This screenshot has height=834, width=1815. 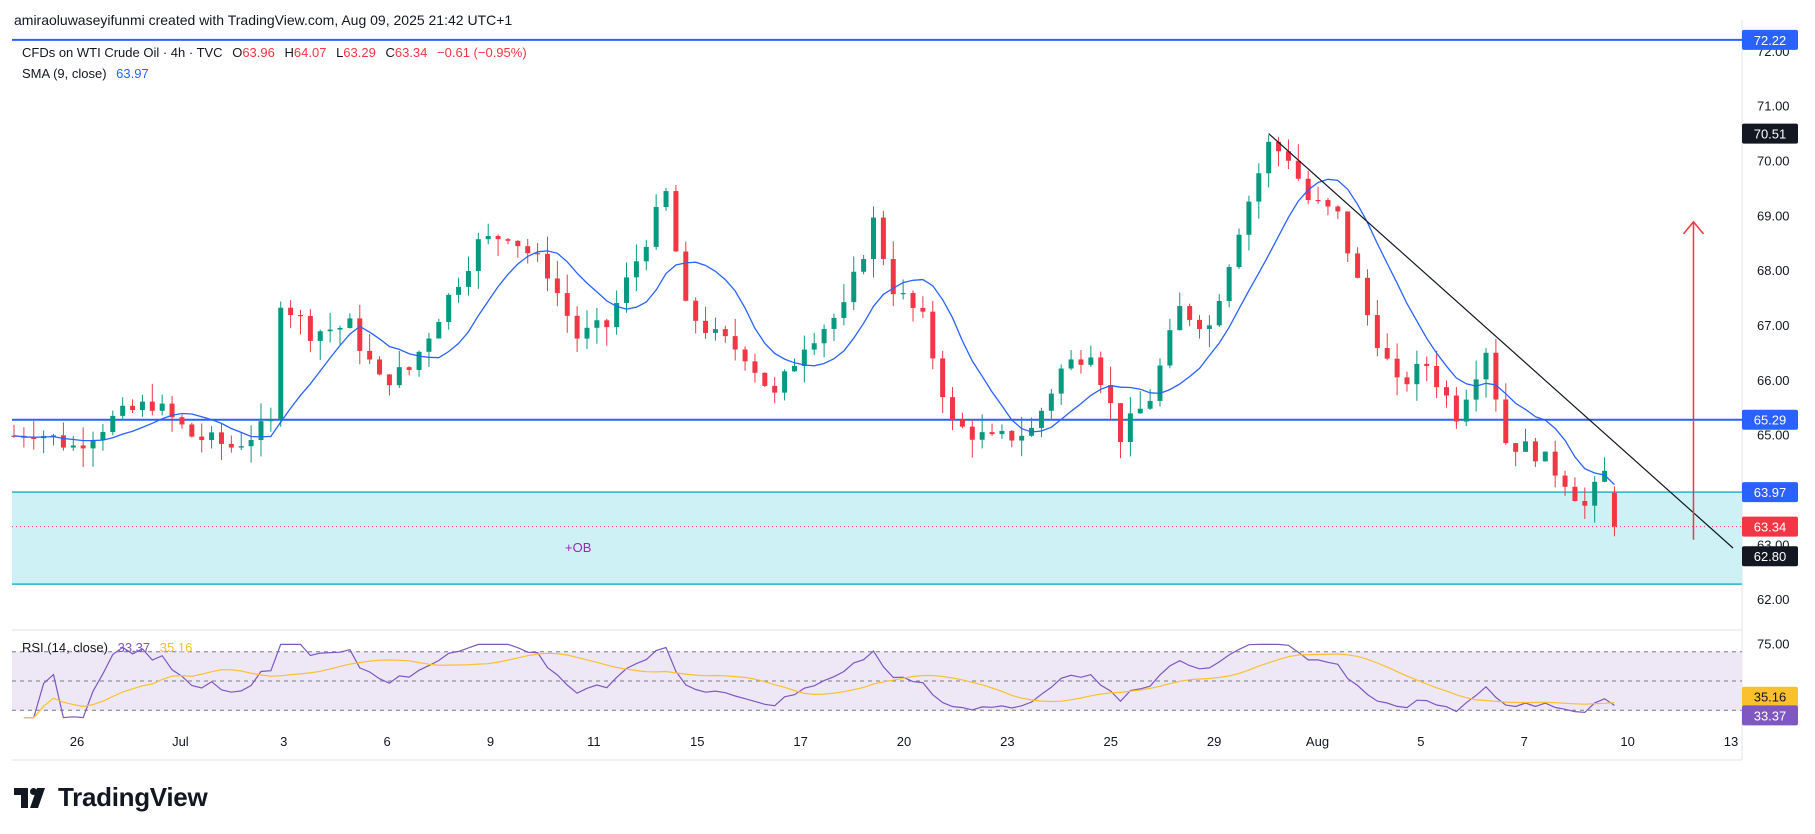 What do you see at coordinates (819, 685) in the screenshot?
I see `rsi-ma-line` at bounding box center [819, 685].